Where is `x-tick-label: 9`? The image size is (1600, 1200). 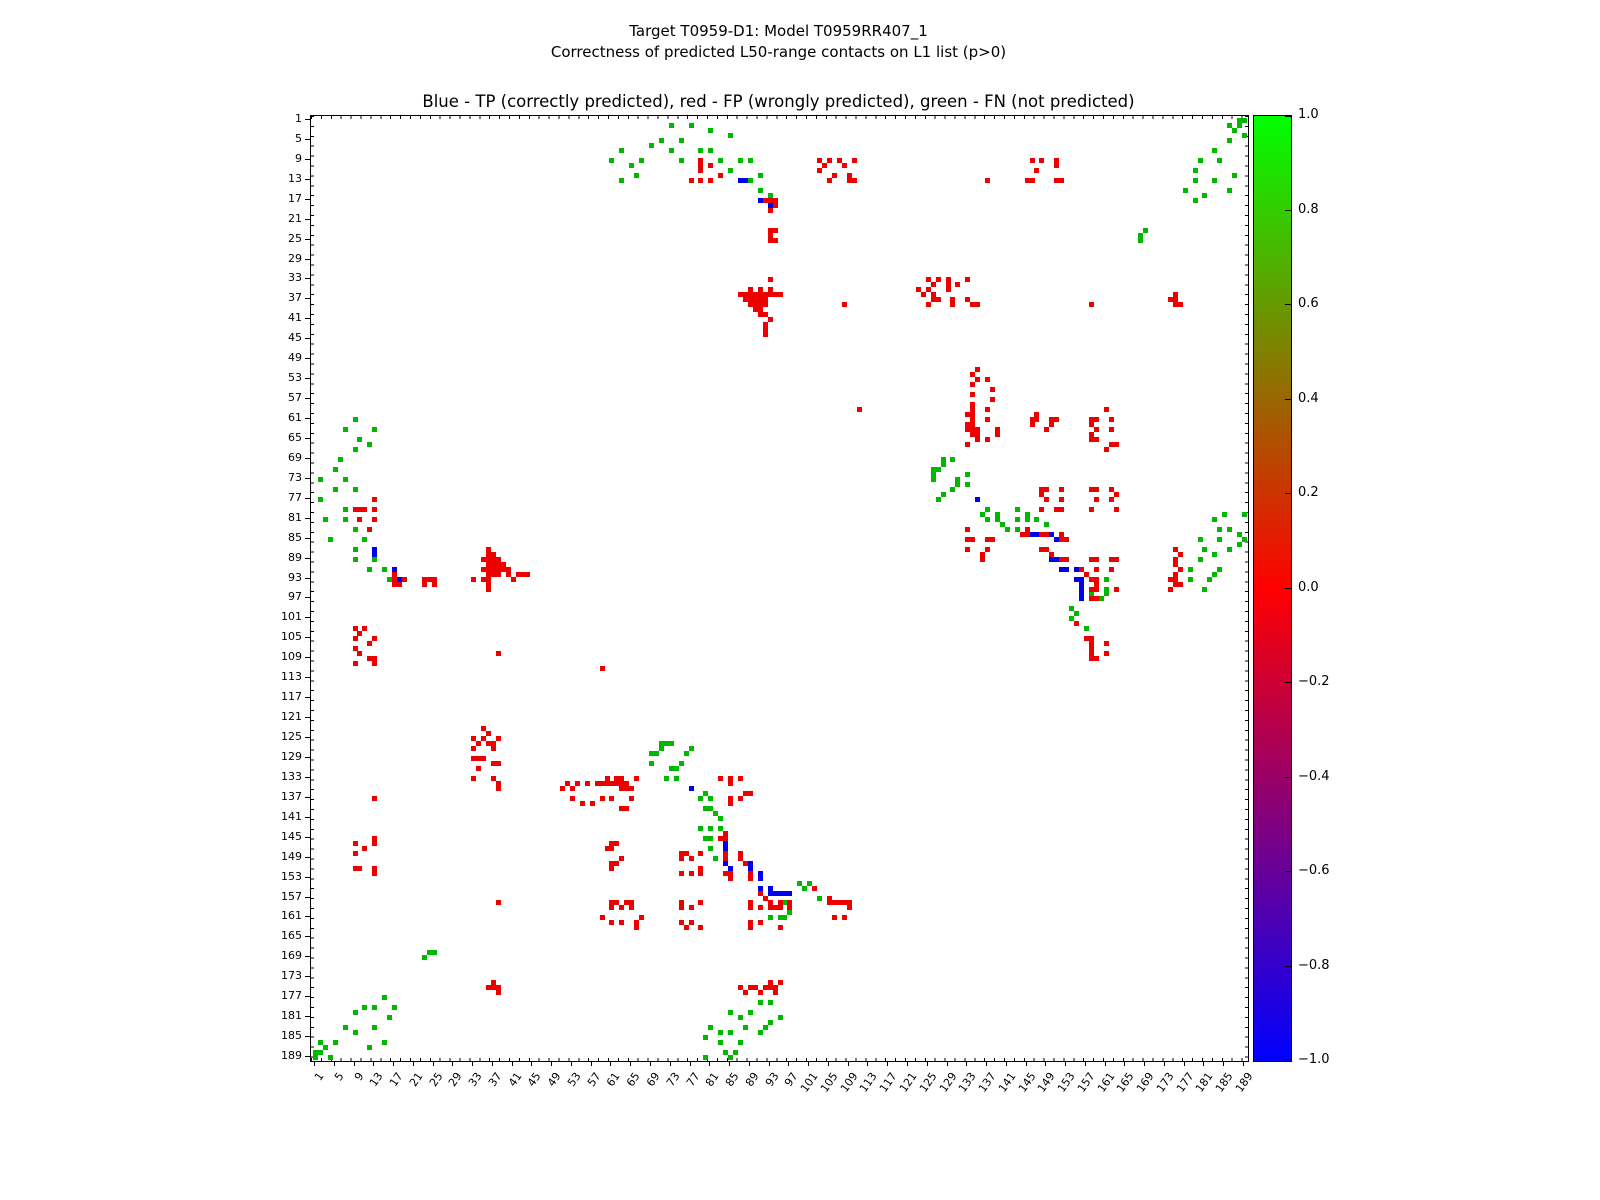
x-tick-label: 9 is located at coordinates (359, 1077).